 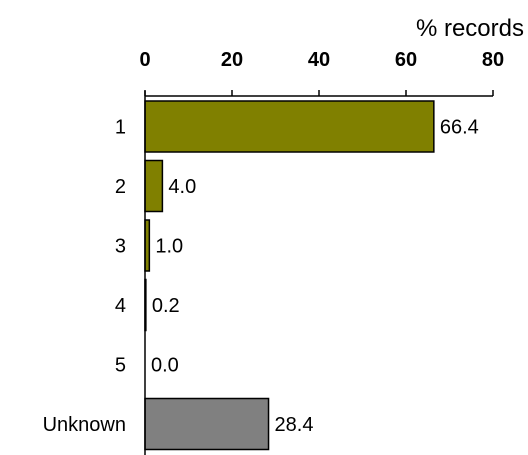 I want to click on category-label: 2, so click(x=120, y=187).